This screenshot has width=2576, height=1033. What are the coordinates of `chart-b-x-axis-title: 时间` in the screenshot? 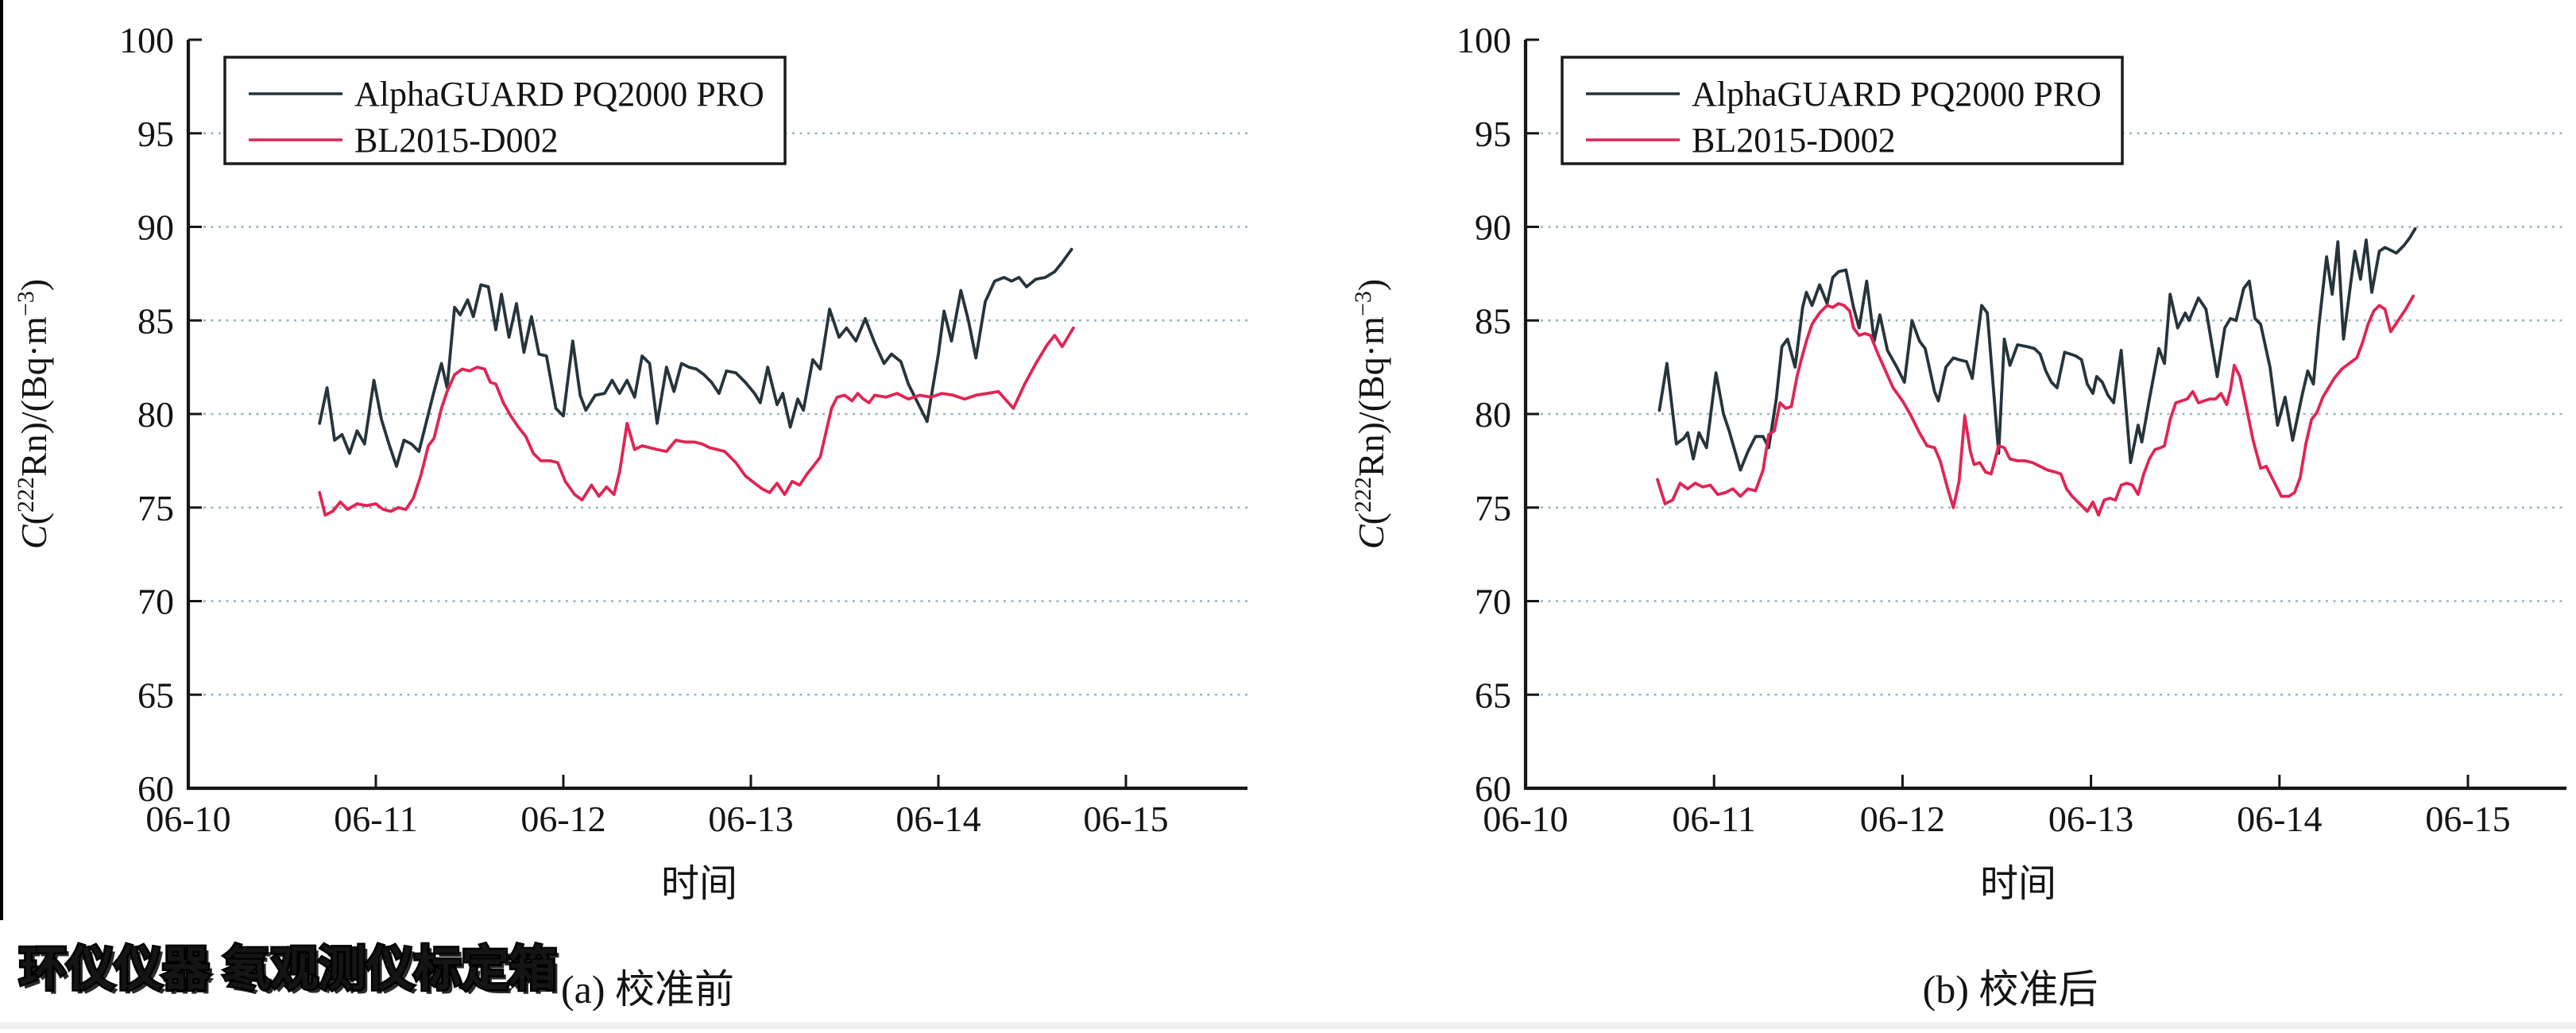 It's located at (2018, 884).